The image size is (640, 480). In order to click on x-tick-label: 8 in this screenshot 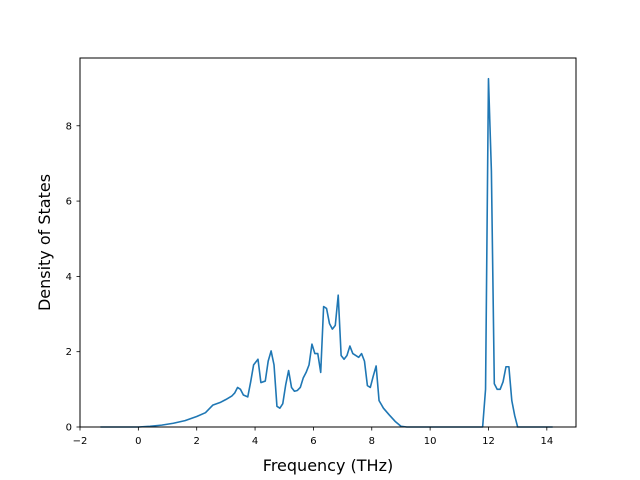, I will do `click(372, 441)`.